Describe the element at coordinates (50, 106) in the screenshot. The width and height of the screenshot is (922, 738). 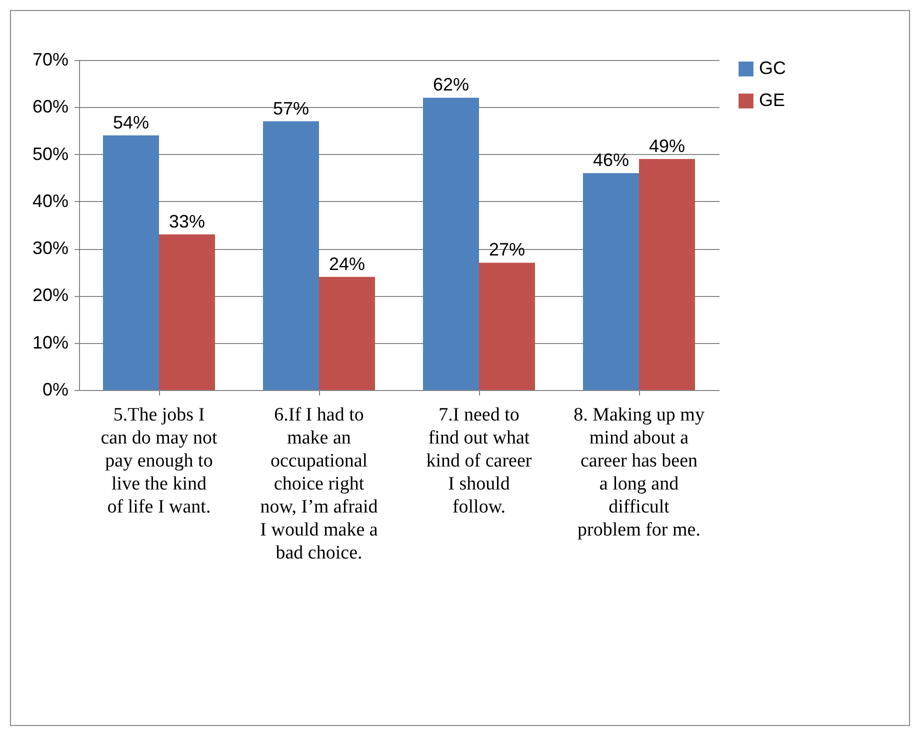
I see `y-tick-label: 60%` at that location.